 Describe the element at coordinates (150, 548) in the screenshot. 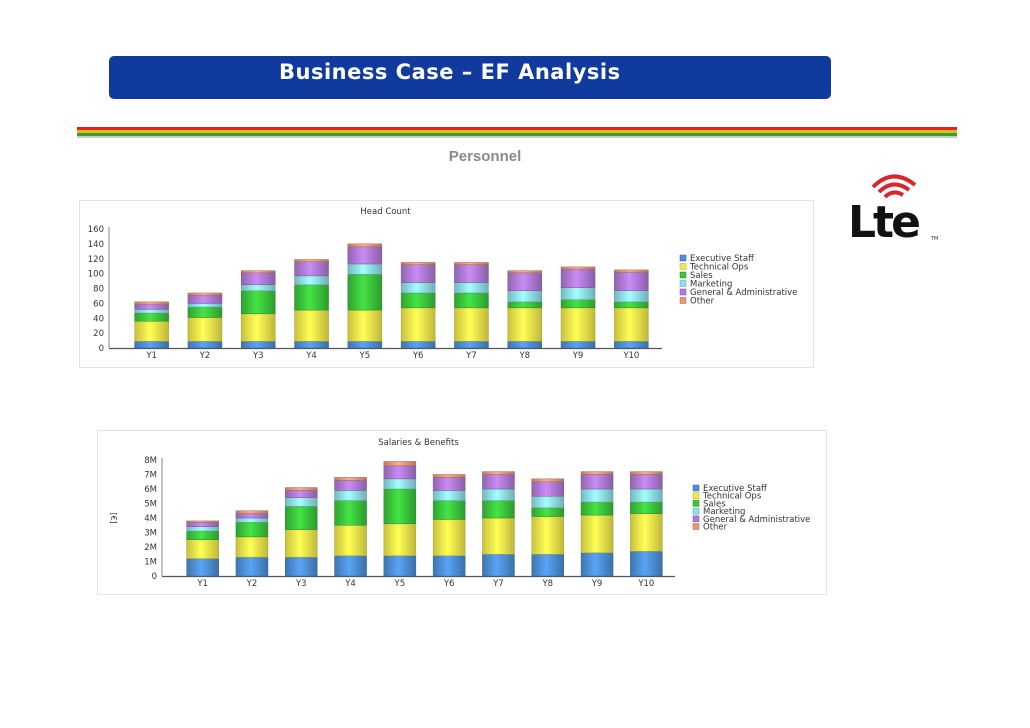

I see `y-tick-label: 2M` at that location.